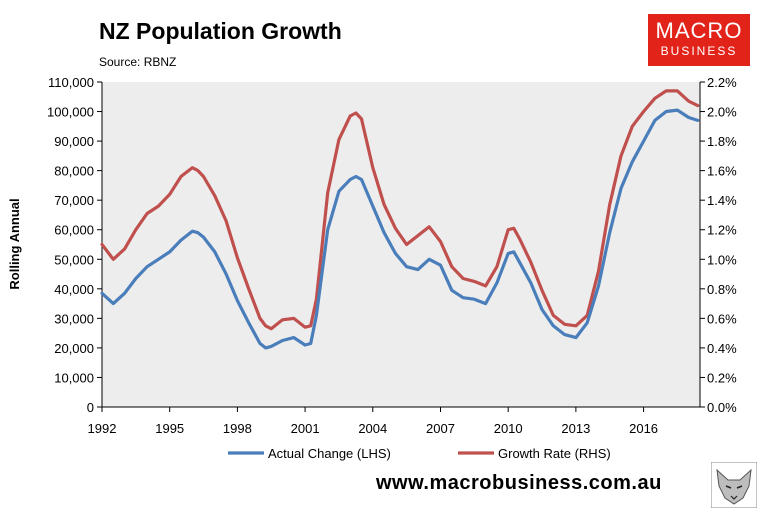 The width and height of the screenshot is (768, 514). I want to click on y-left-tick-label: 30,000, so click(74, 318).